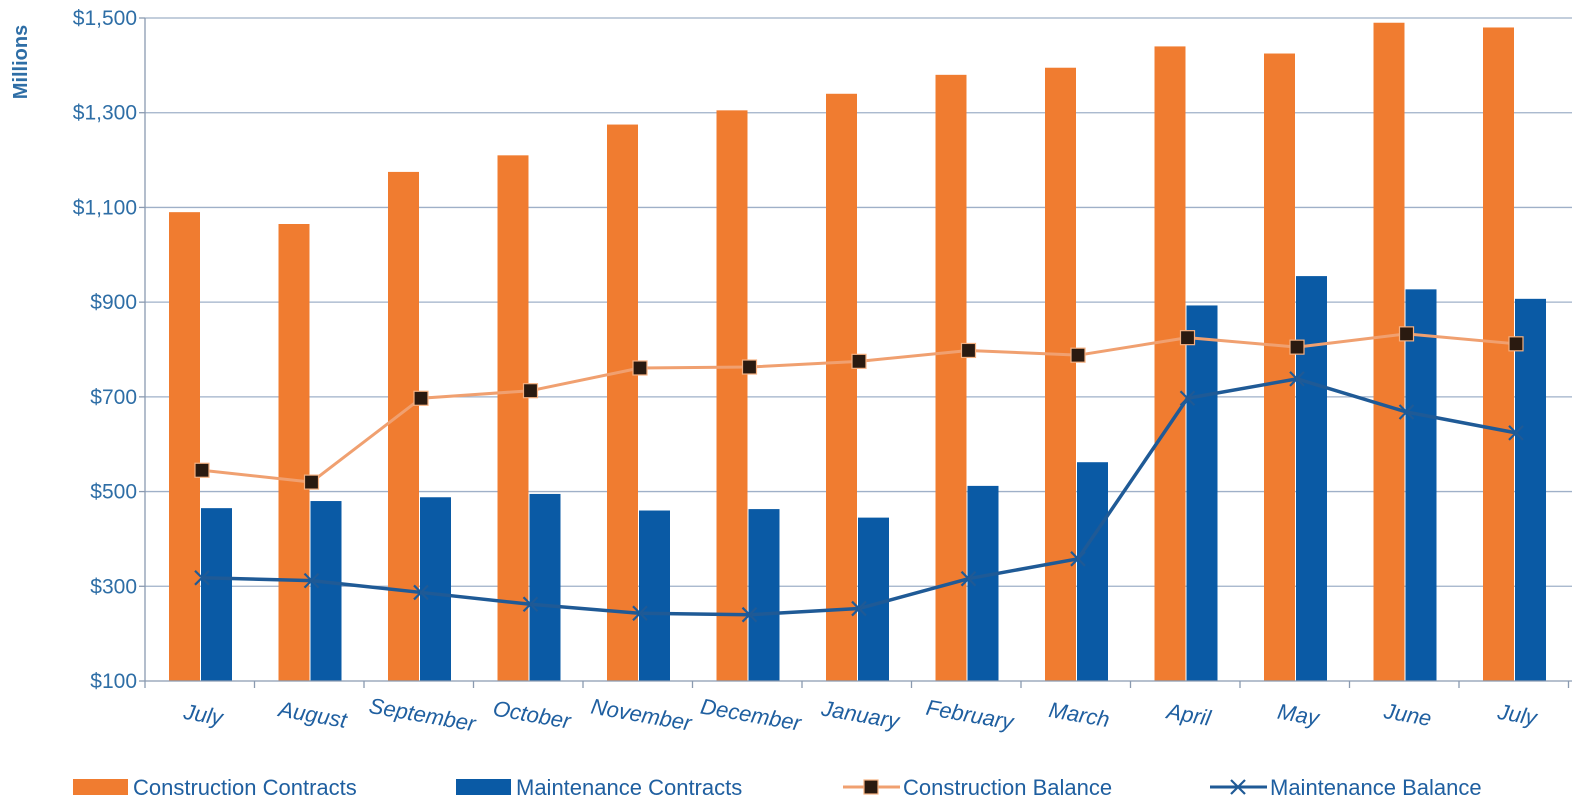 Image resolution: width=1581 pixels, height=808 pixels. Describe the element at coordinates (1299, 715) in the screenshot. I see `x-tick-label: May` at that location.